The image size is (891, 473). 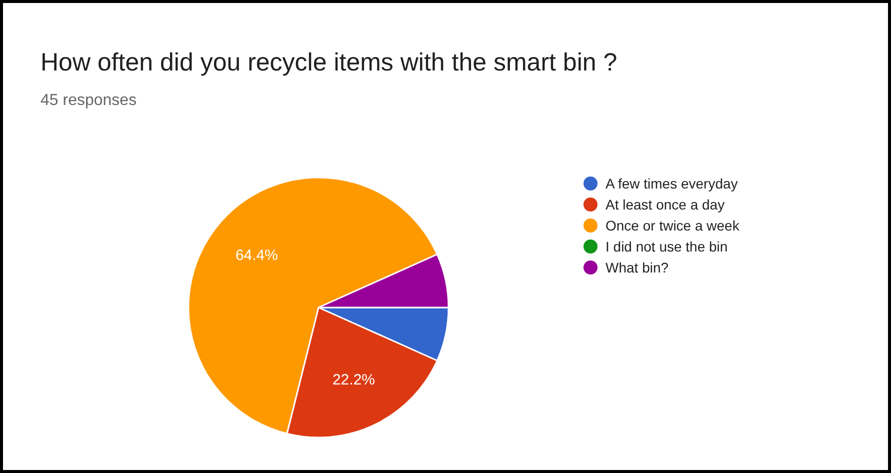 What do you see at coordinates (329, 62) in the screenshot?
I see `chart-title: How often did you recycle items with the smart bin ?` at bounding box center [329, 62].